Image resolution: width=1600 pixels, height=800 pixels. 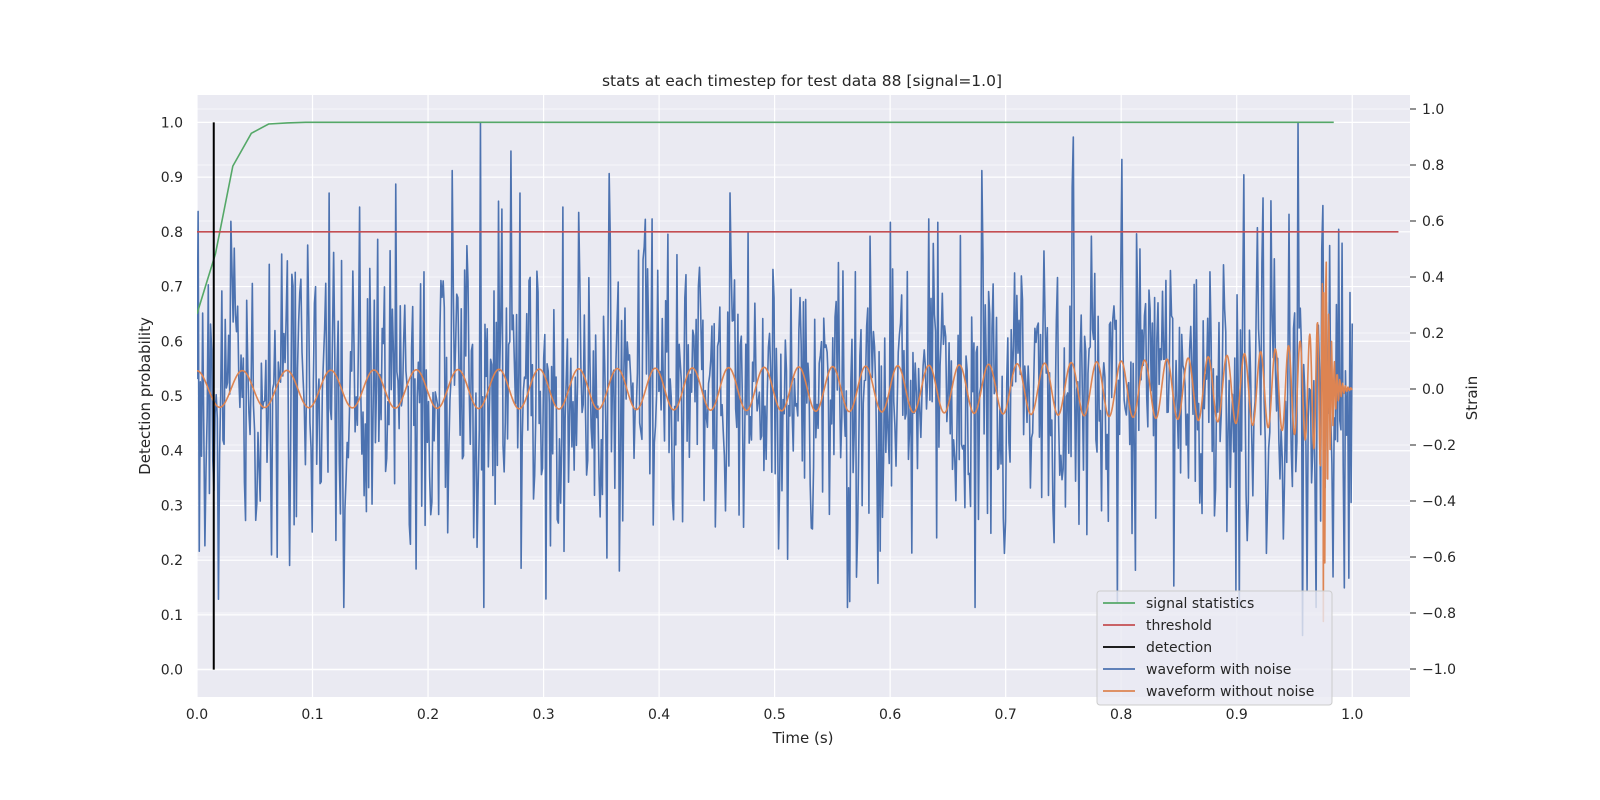 I want to click on x-tick-label: 1.0, so click(x=1352, y=715).